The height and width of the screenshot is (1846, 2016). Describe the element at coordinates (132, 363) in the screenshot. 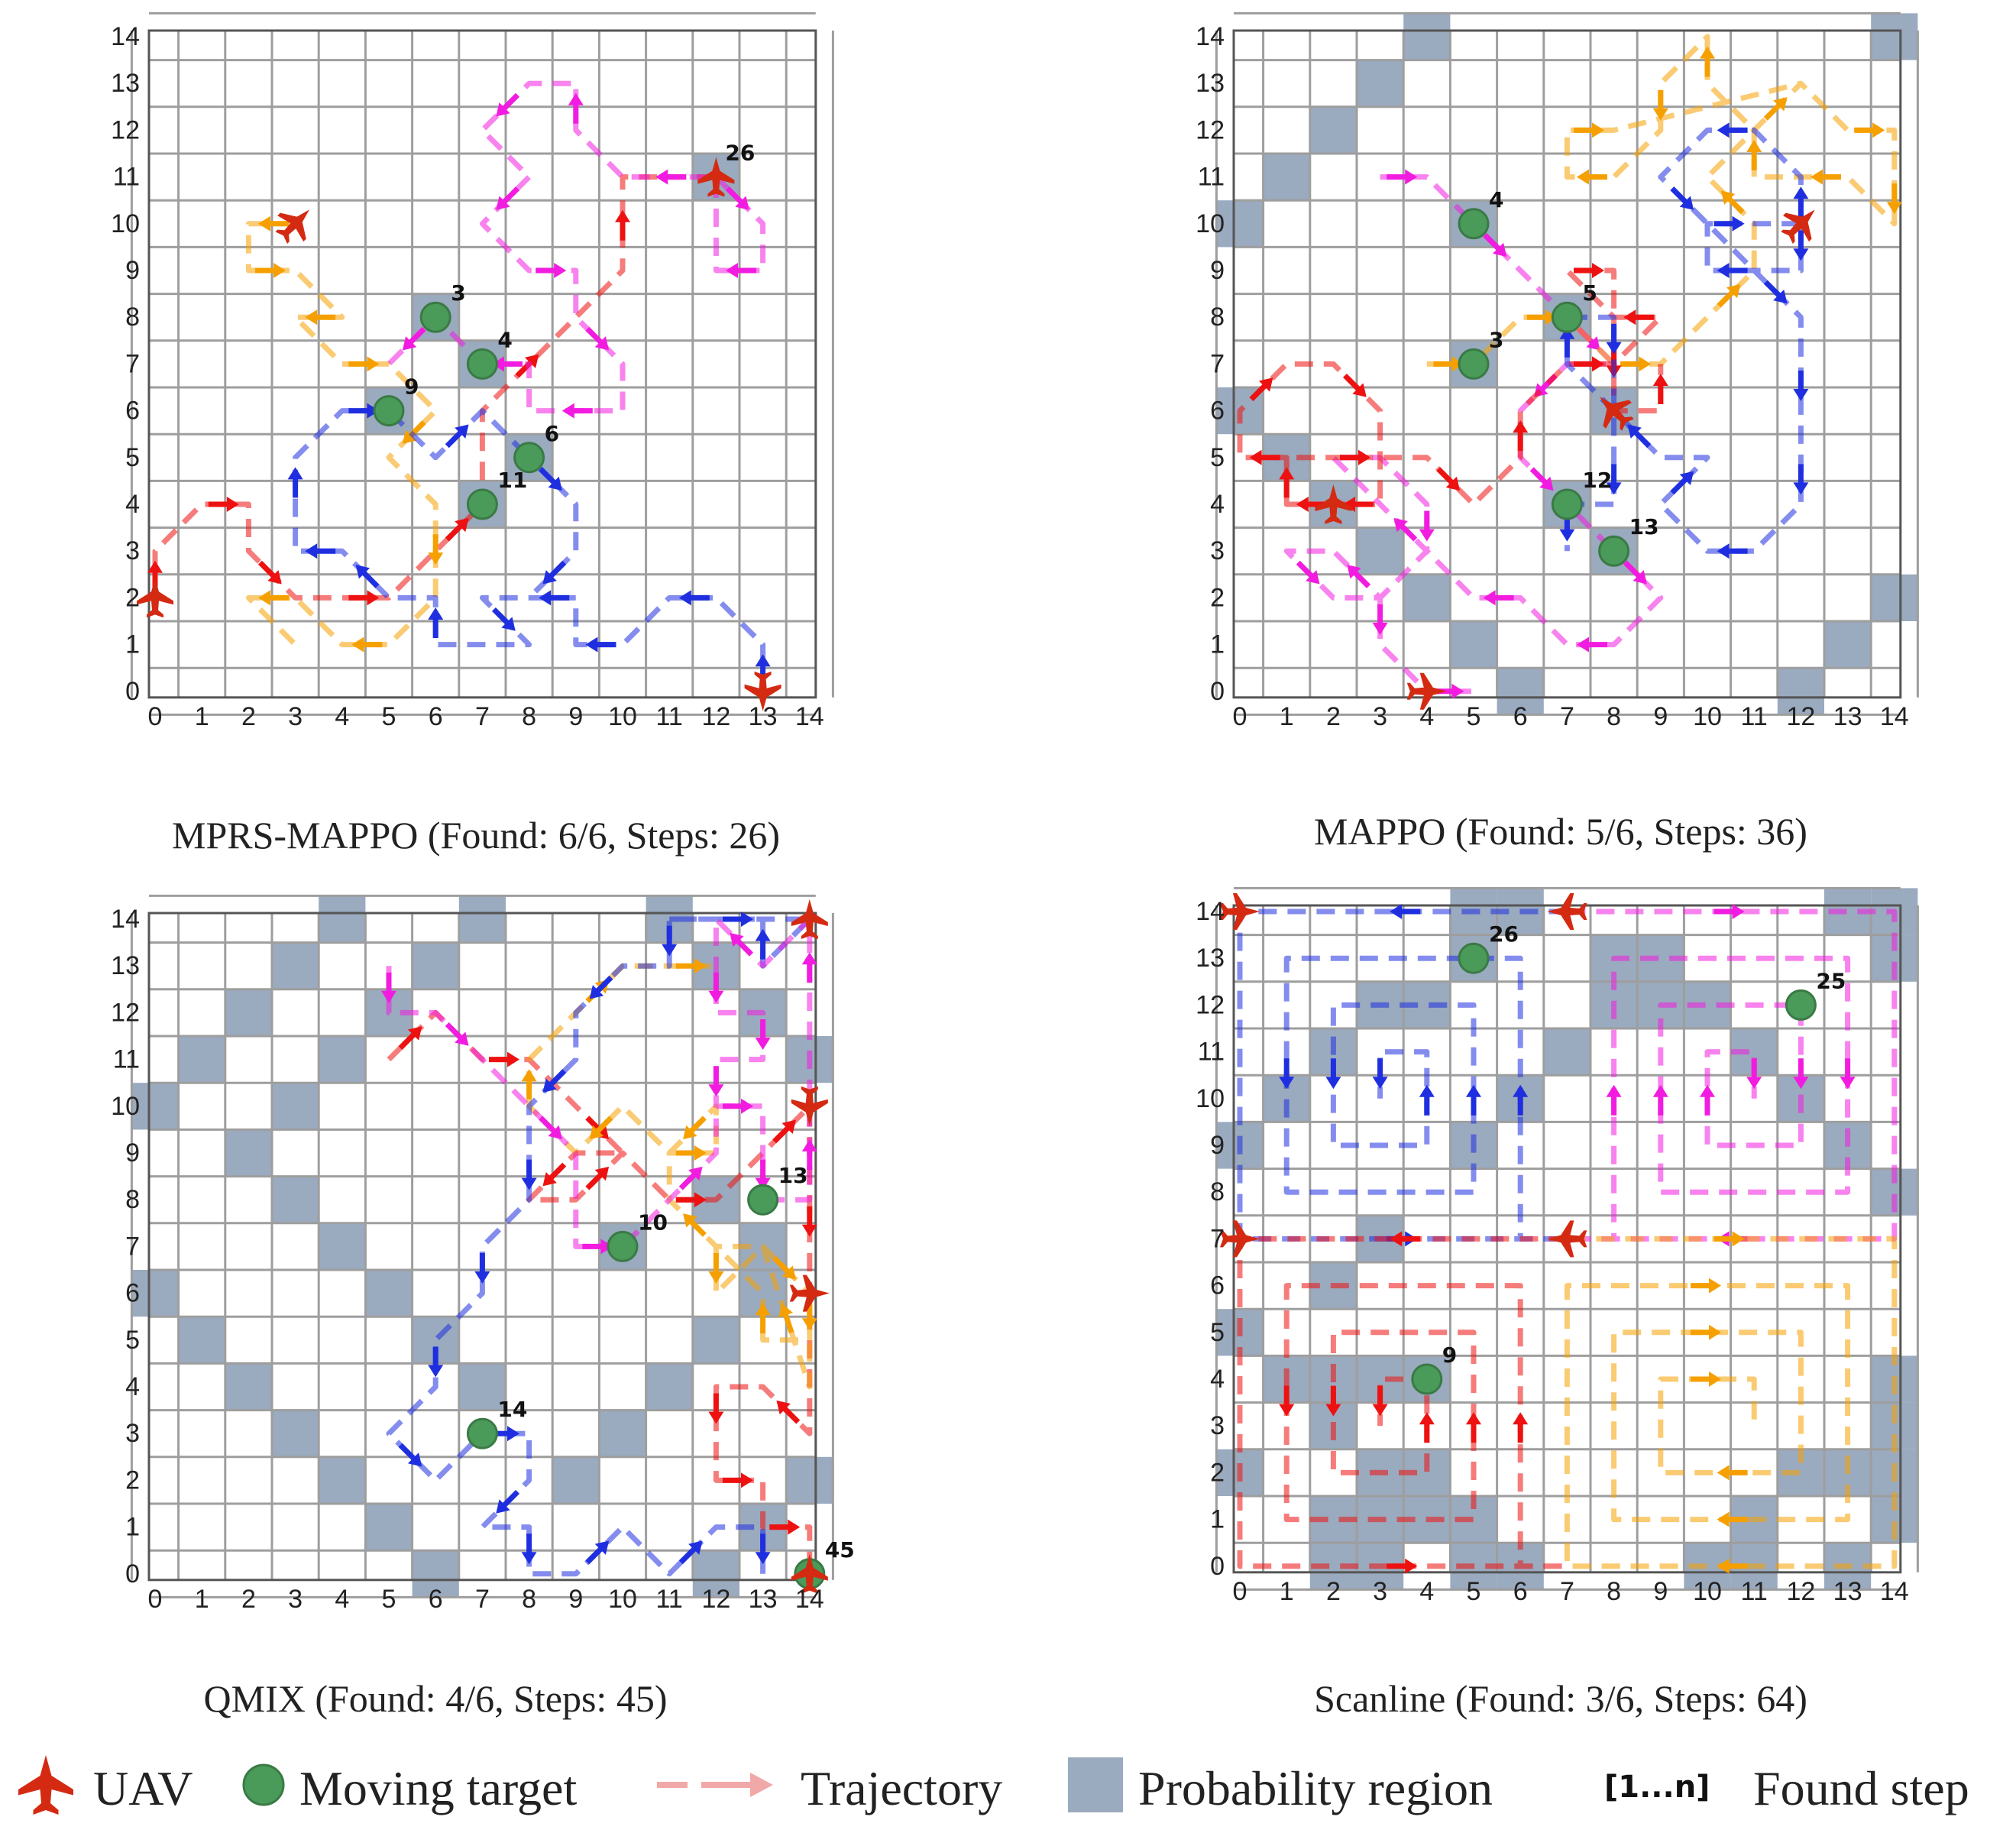

I see `y-tick-label: 7` at that location.